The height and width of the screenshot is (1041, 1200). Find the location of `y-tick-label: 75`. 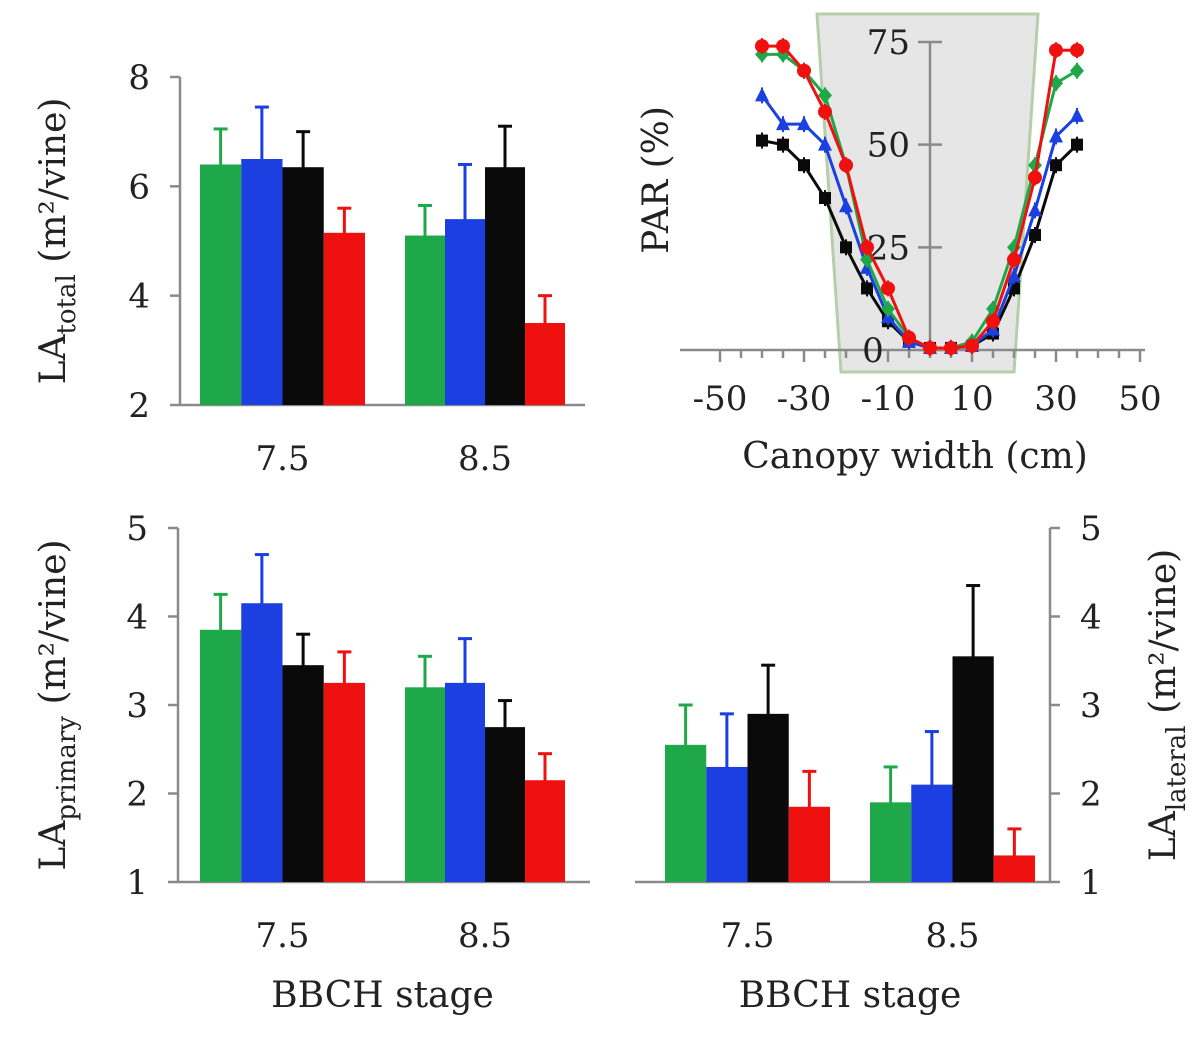

y-tick-label: 75 is located at coordinates (888, 43).